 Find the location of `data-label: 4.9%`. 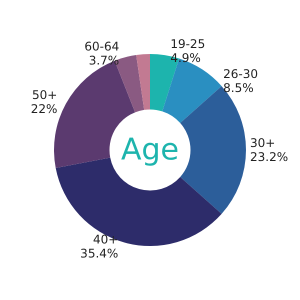

data-label: 4.9% is located at coordinates (185, 58).